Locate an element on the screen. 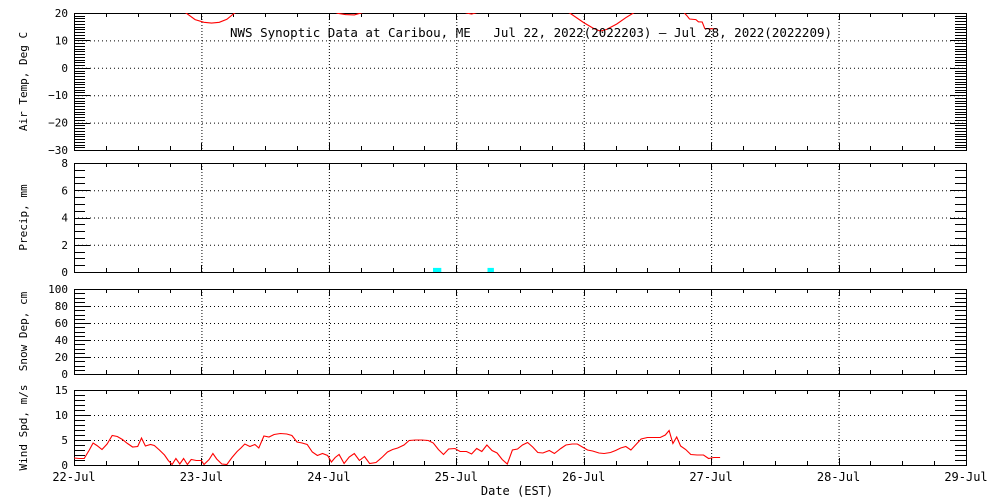  y-axis-title: Snow Dep, cm is located at coordinates (23, 331).